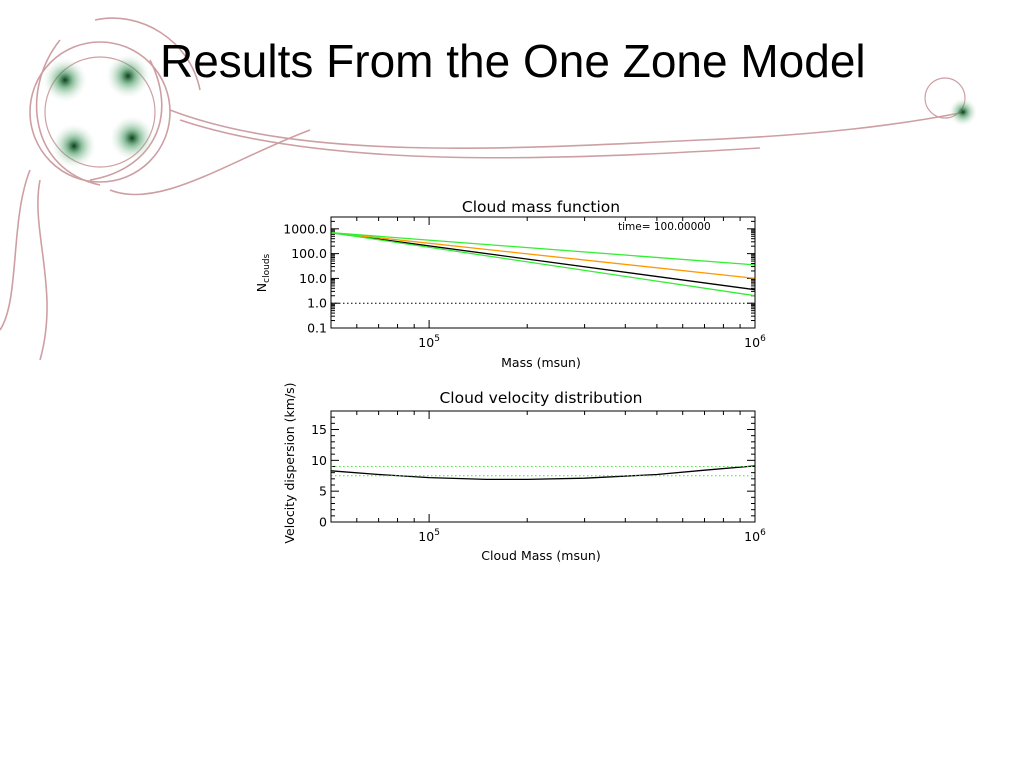  I want to click on chart-title: Cloud velocity distribution, so click(540, 398).